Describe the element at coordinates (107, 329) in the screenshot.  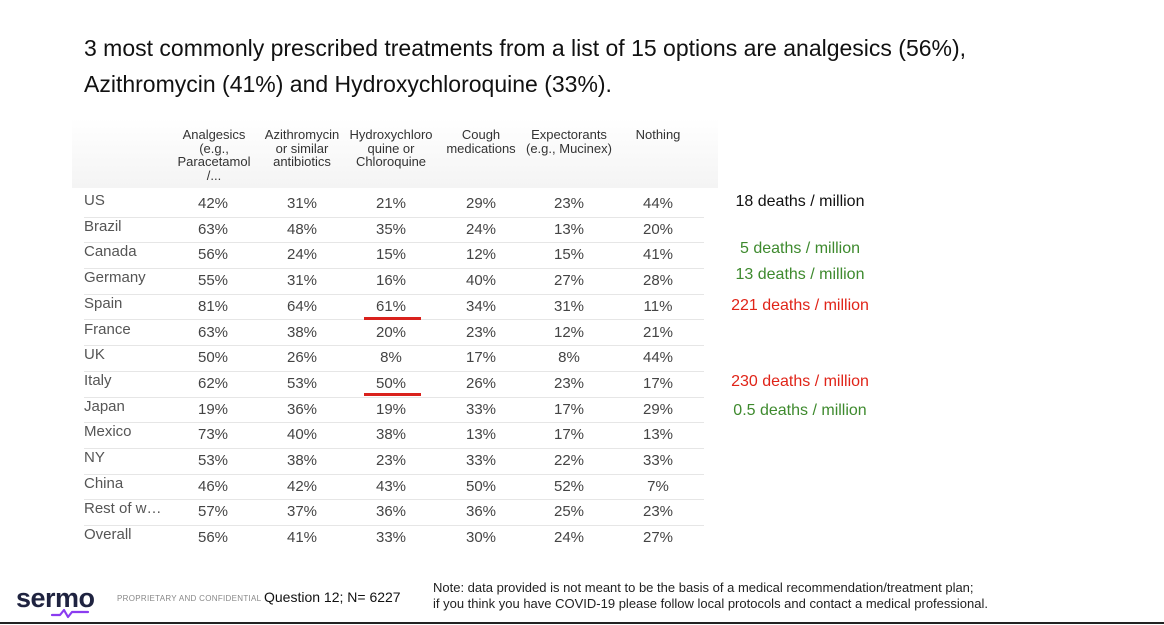
I see `row-label: France` at that location.